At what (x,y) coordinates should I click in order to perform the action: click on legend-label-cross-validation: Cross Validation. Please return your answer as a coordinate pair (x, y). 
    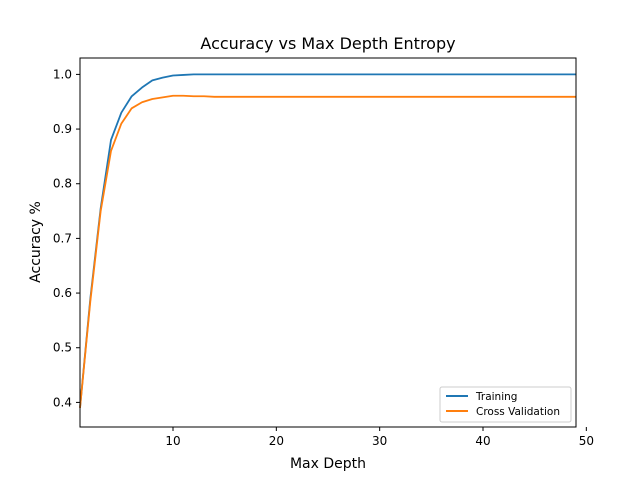
    Looking at the image, I should click on (518, 412).